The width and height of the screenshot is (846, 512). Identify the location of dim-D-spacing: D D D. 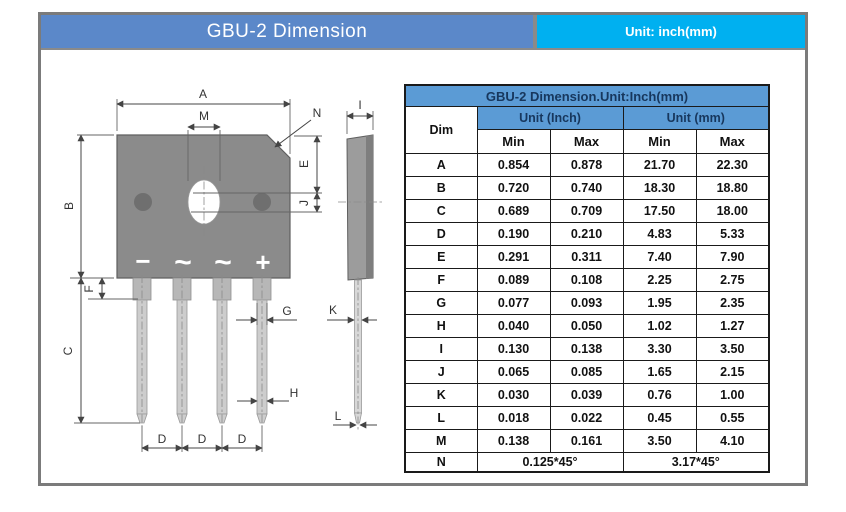
(202, 439).